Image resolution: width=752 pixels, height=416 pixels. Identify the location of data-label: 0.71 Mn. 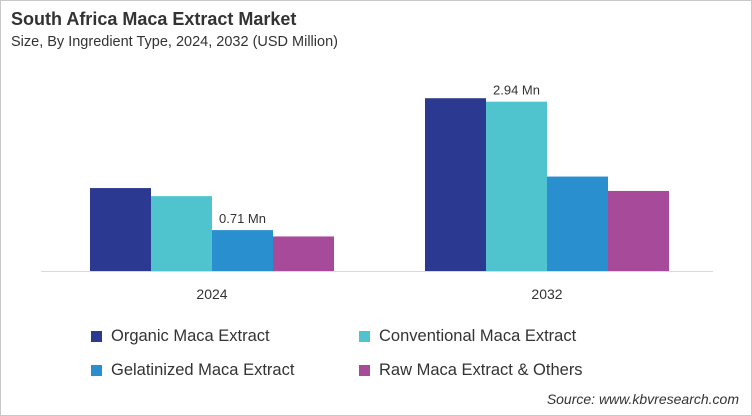
(242, 218).